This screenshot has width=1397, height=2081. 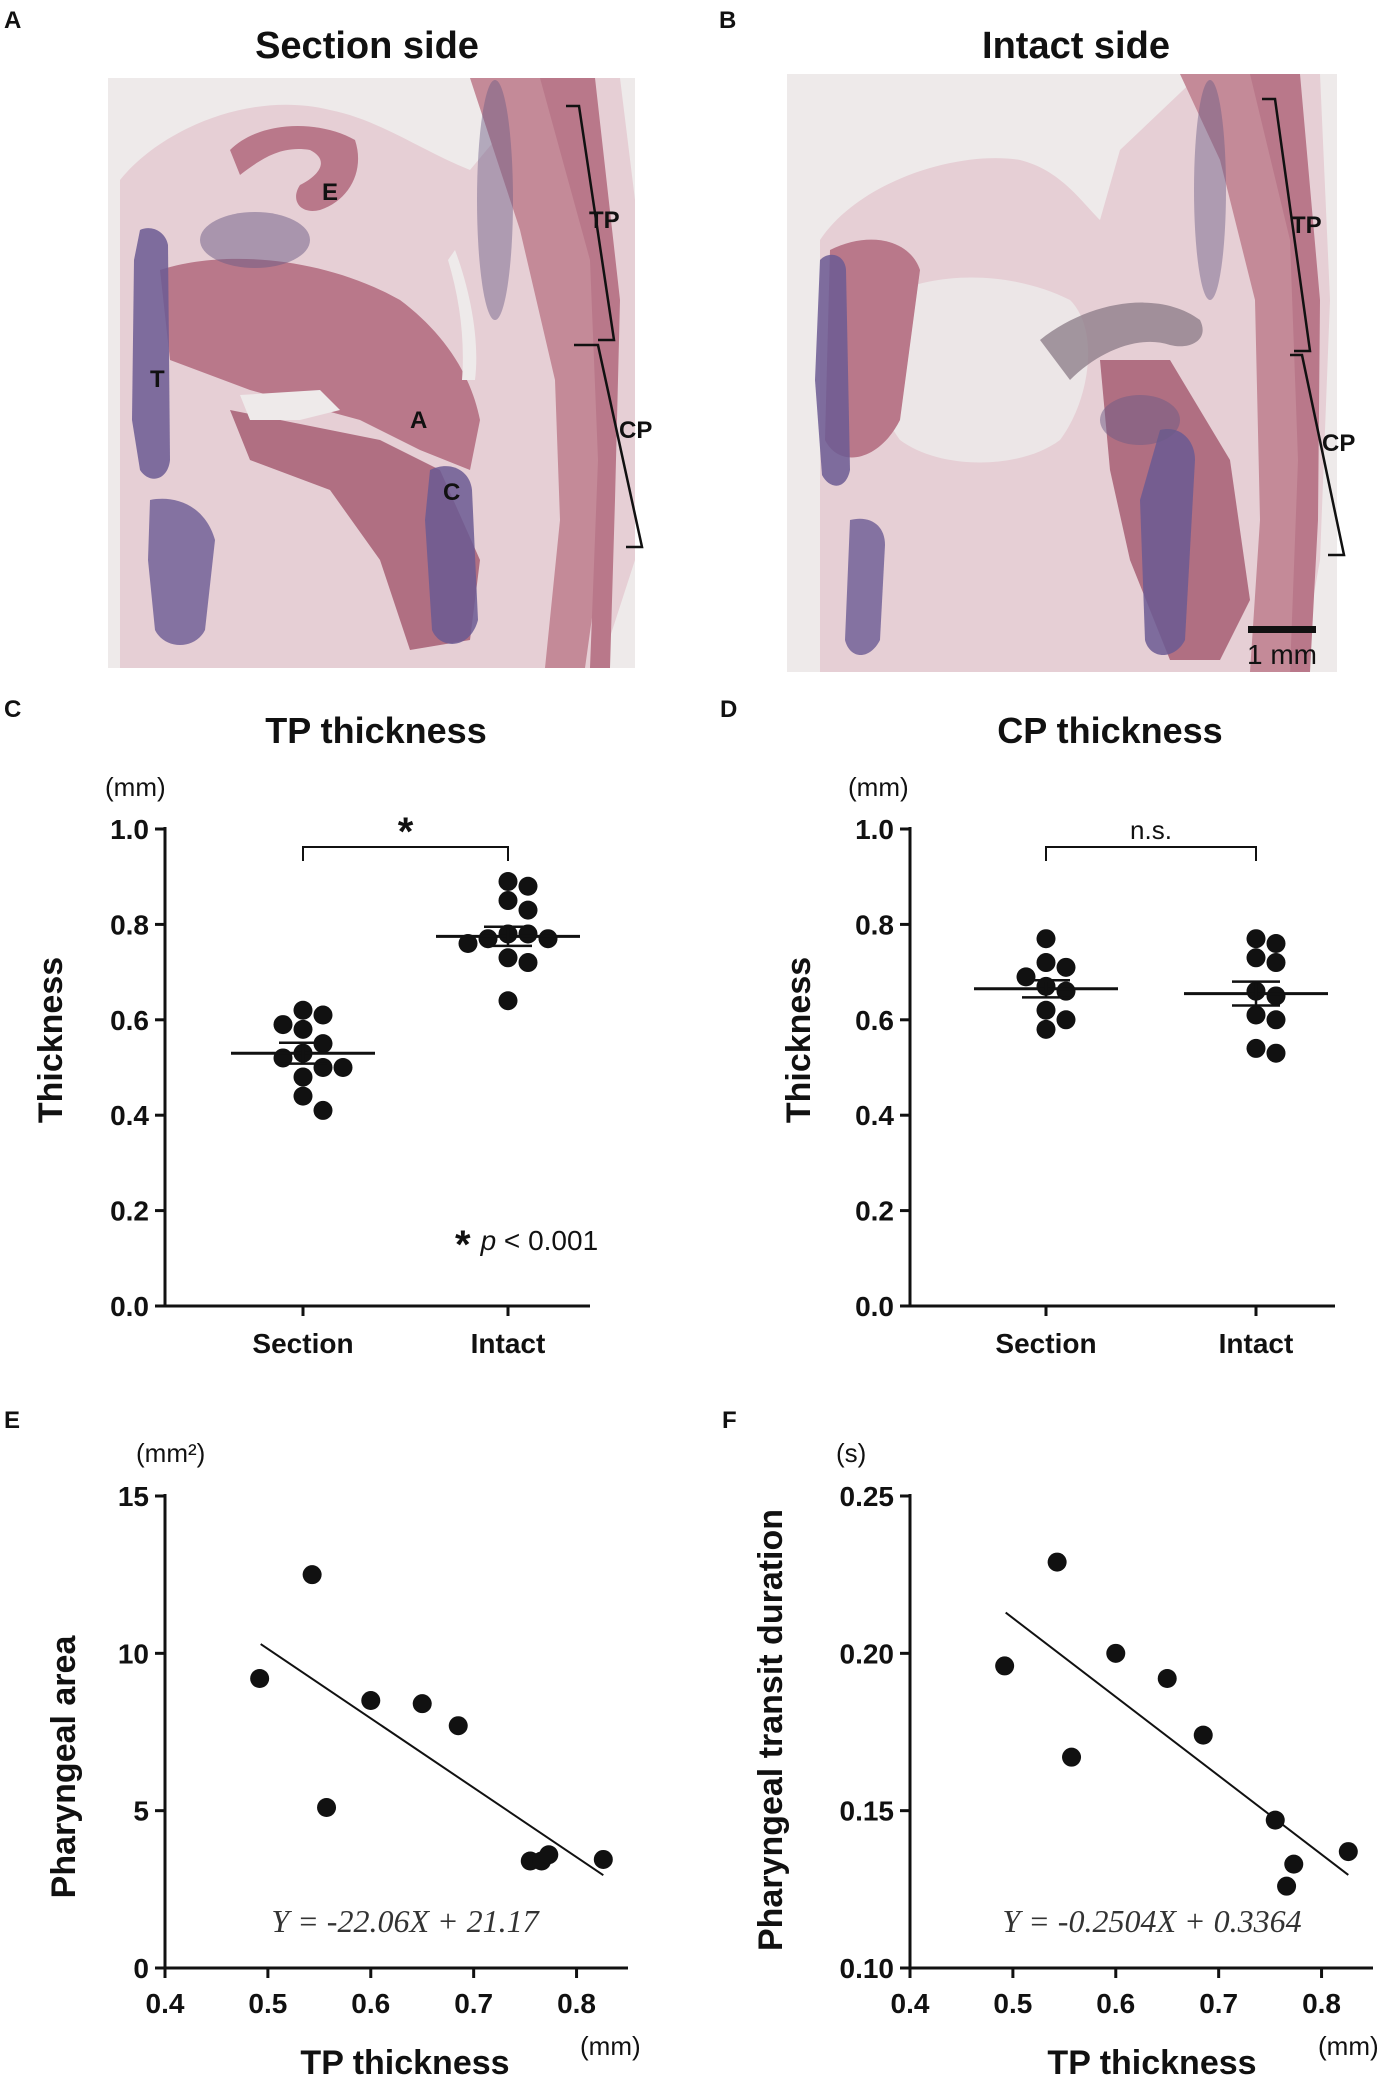 What do you see at coordinates (64, 1767) in the screenshot?
I see `panel-e-ylabel: Pharyngeal area` at bounding box center [64, 1767].